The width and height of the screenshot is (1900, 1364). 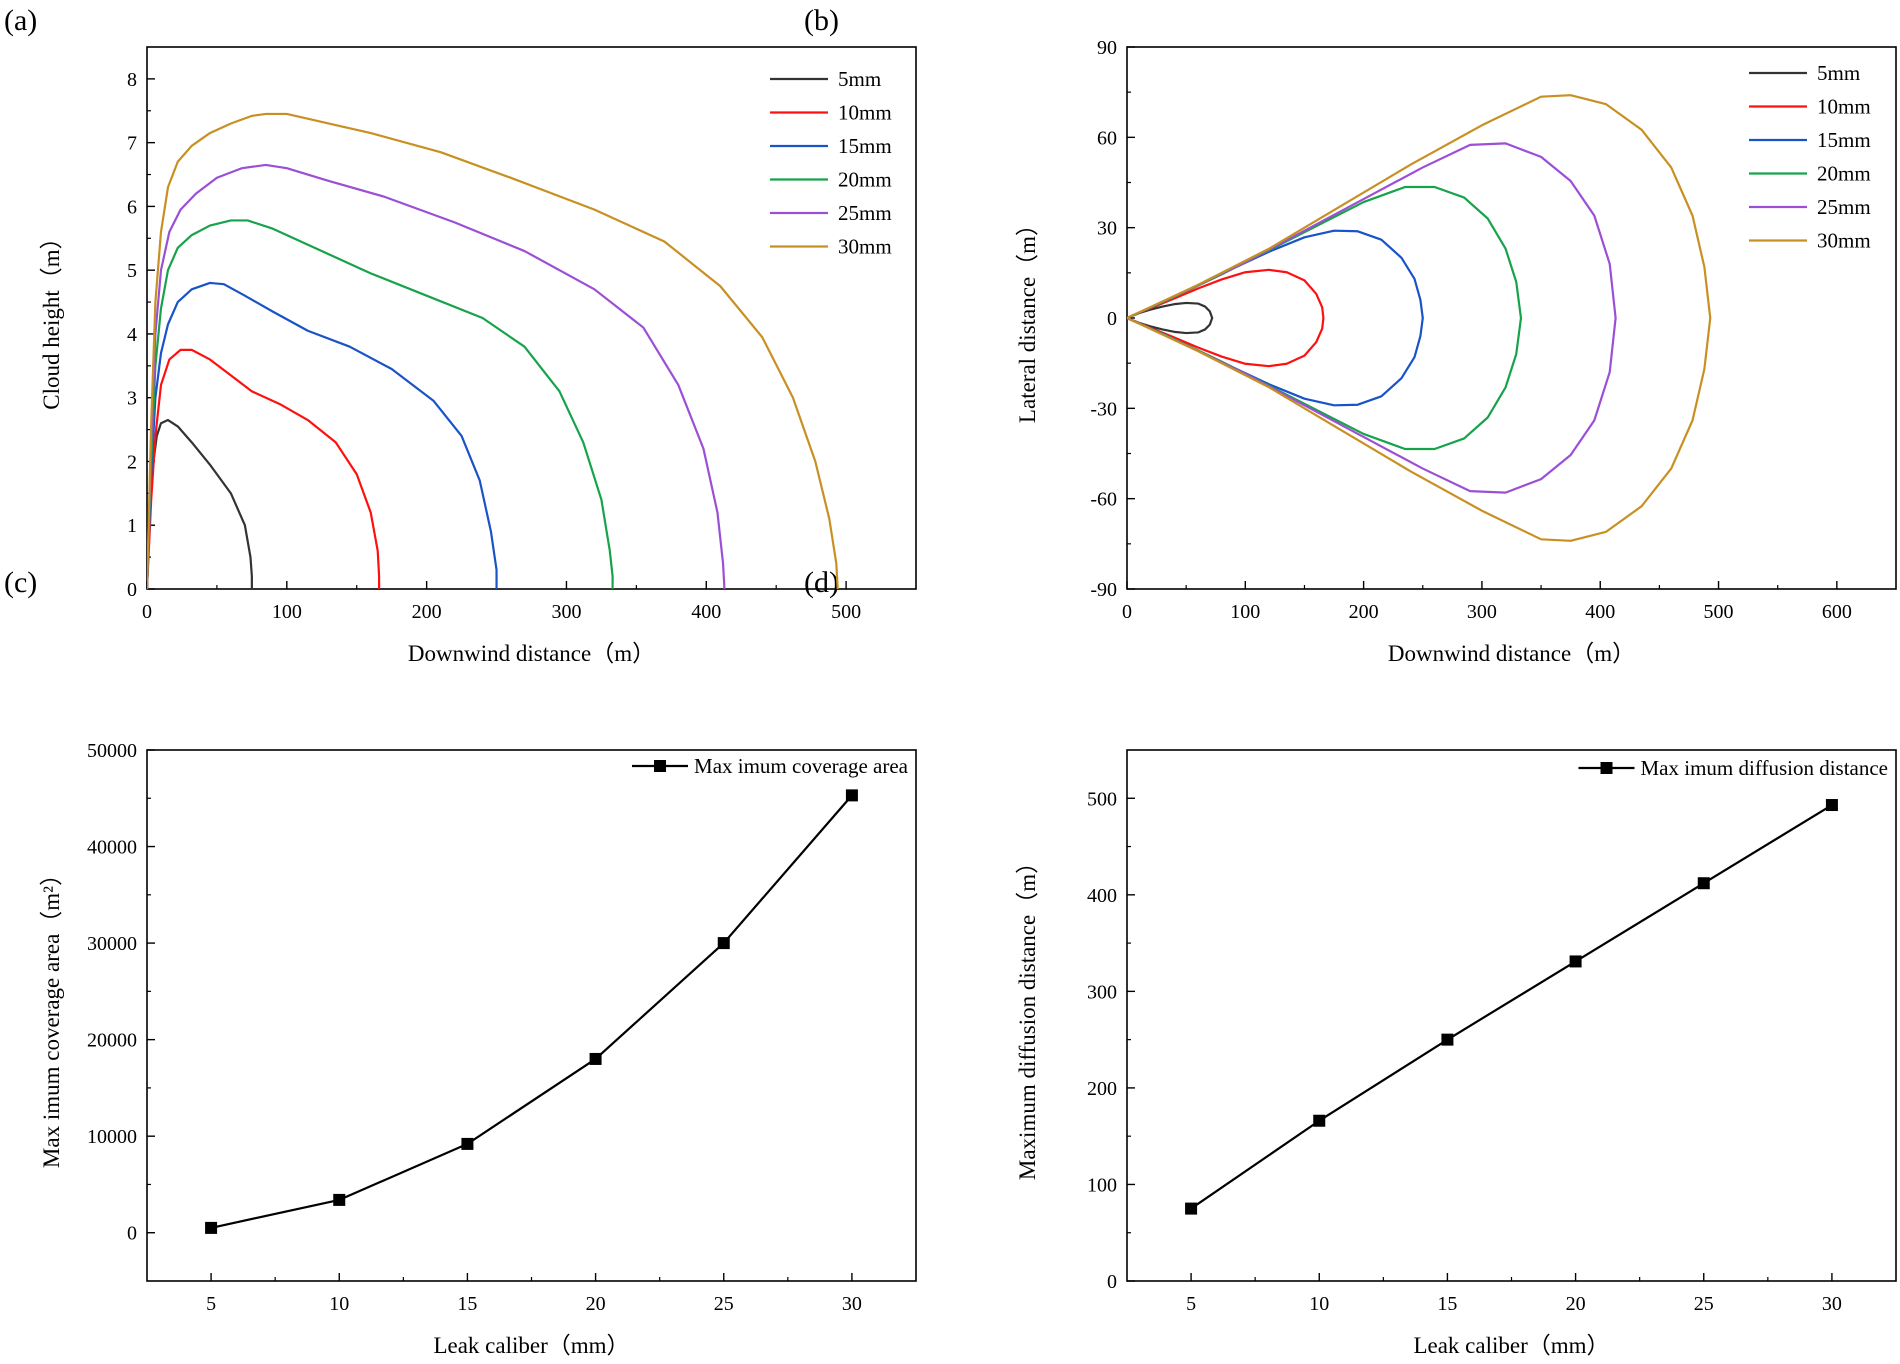 What do you see at coordinates (112, 944) in the screenshot?
I see `y-tick-label: 30000` at bounding box center [112, 944].